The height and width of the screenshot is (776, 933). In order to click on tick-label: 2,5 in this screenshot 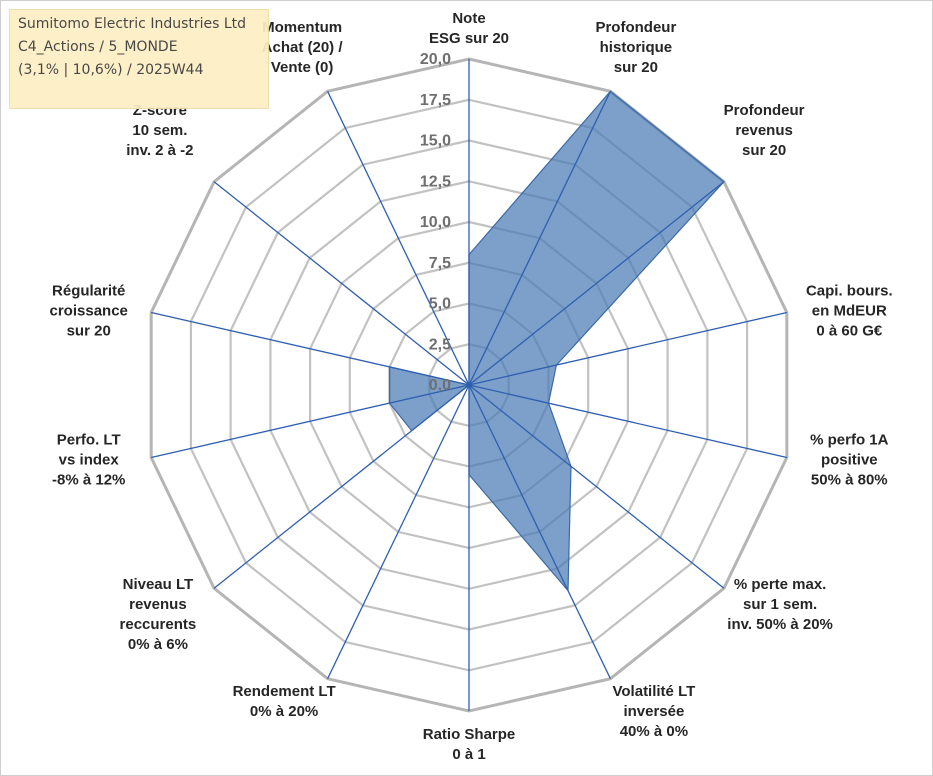, I will do `click(440, 344)`.